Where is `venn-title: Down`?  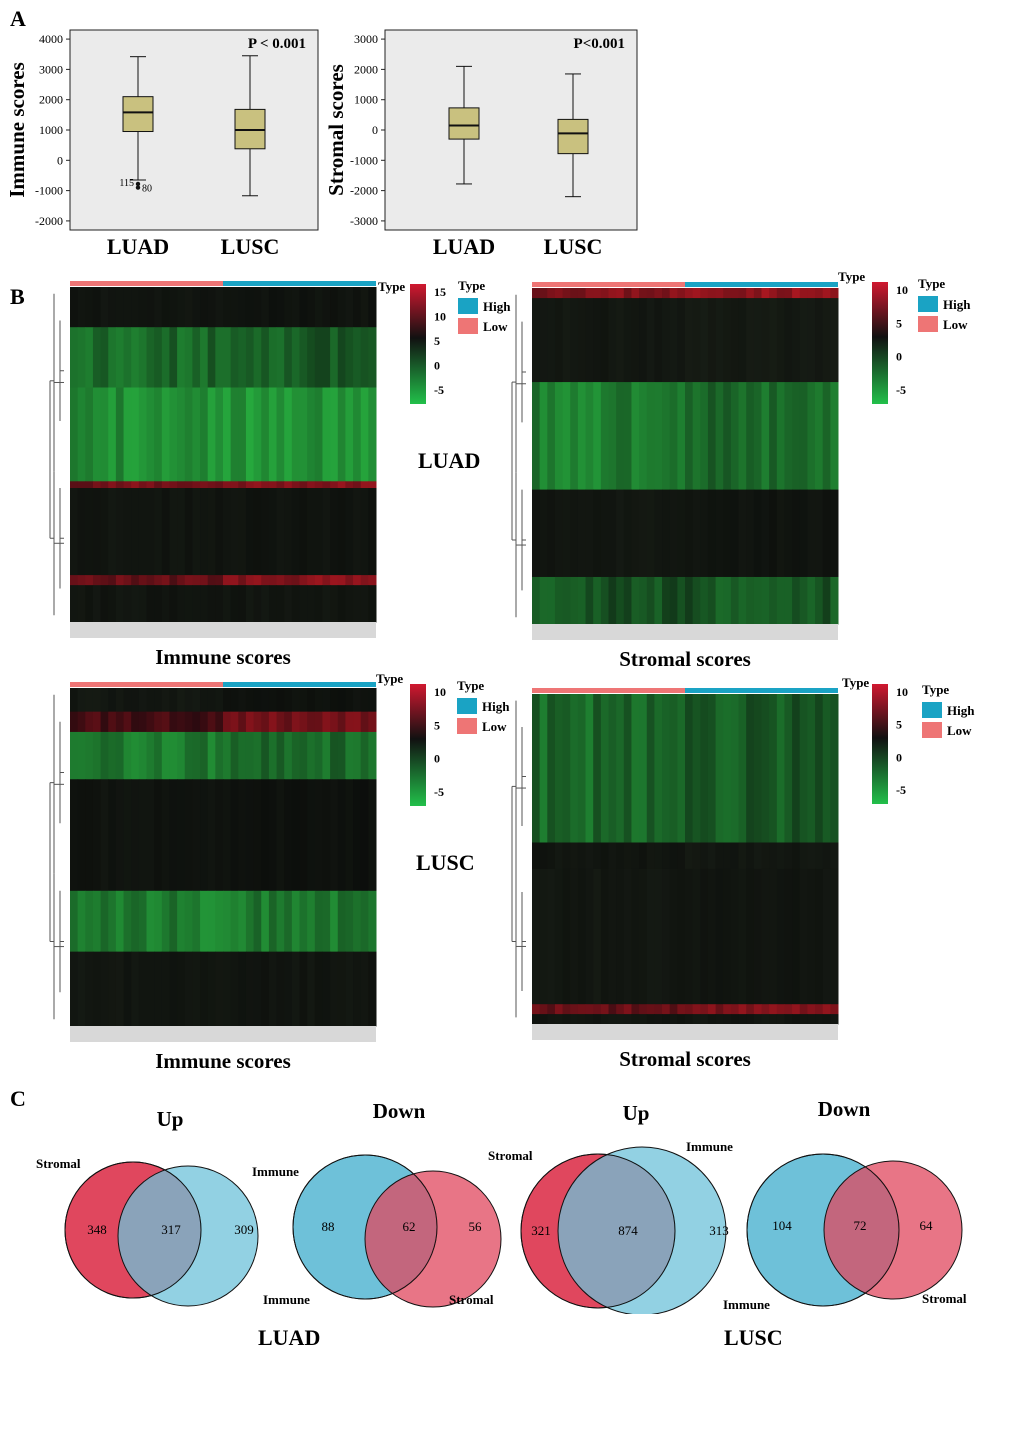
venn-title: Down is located at coordinates (399, 1111).